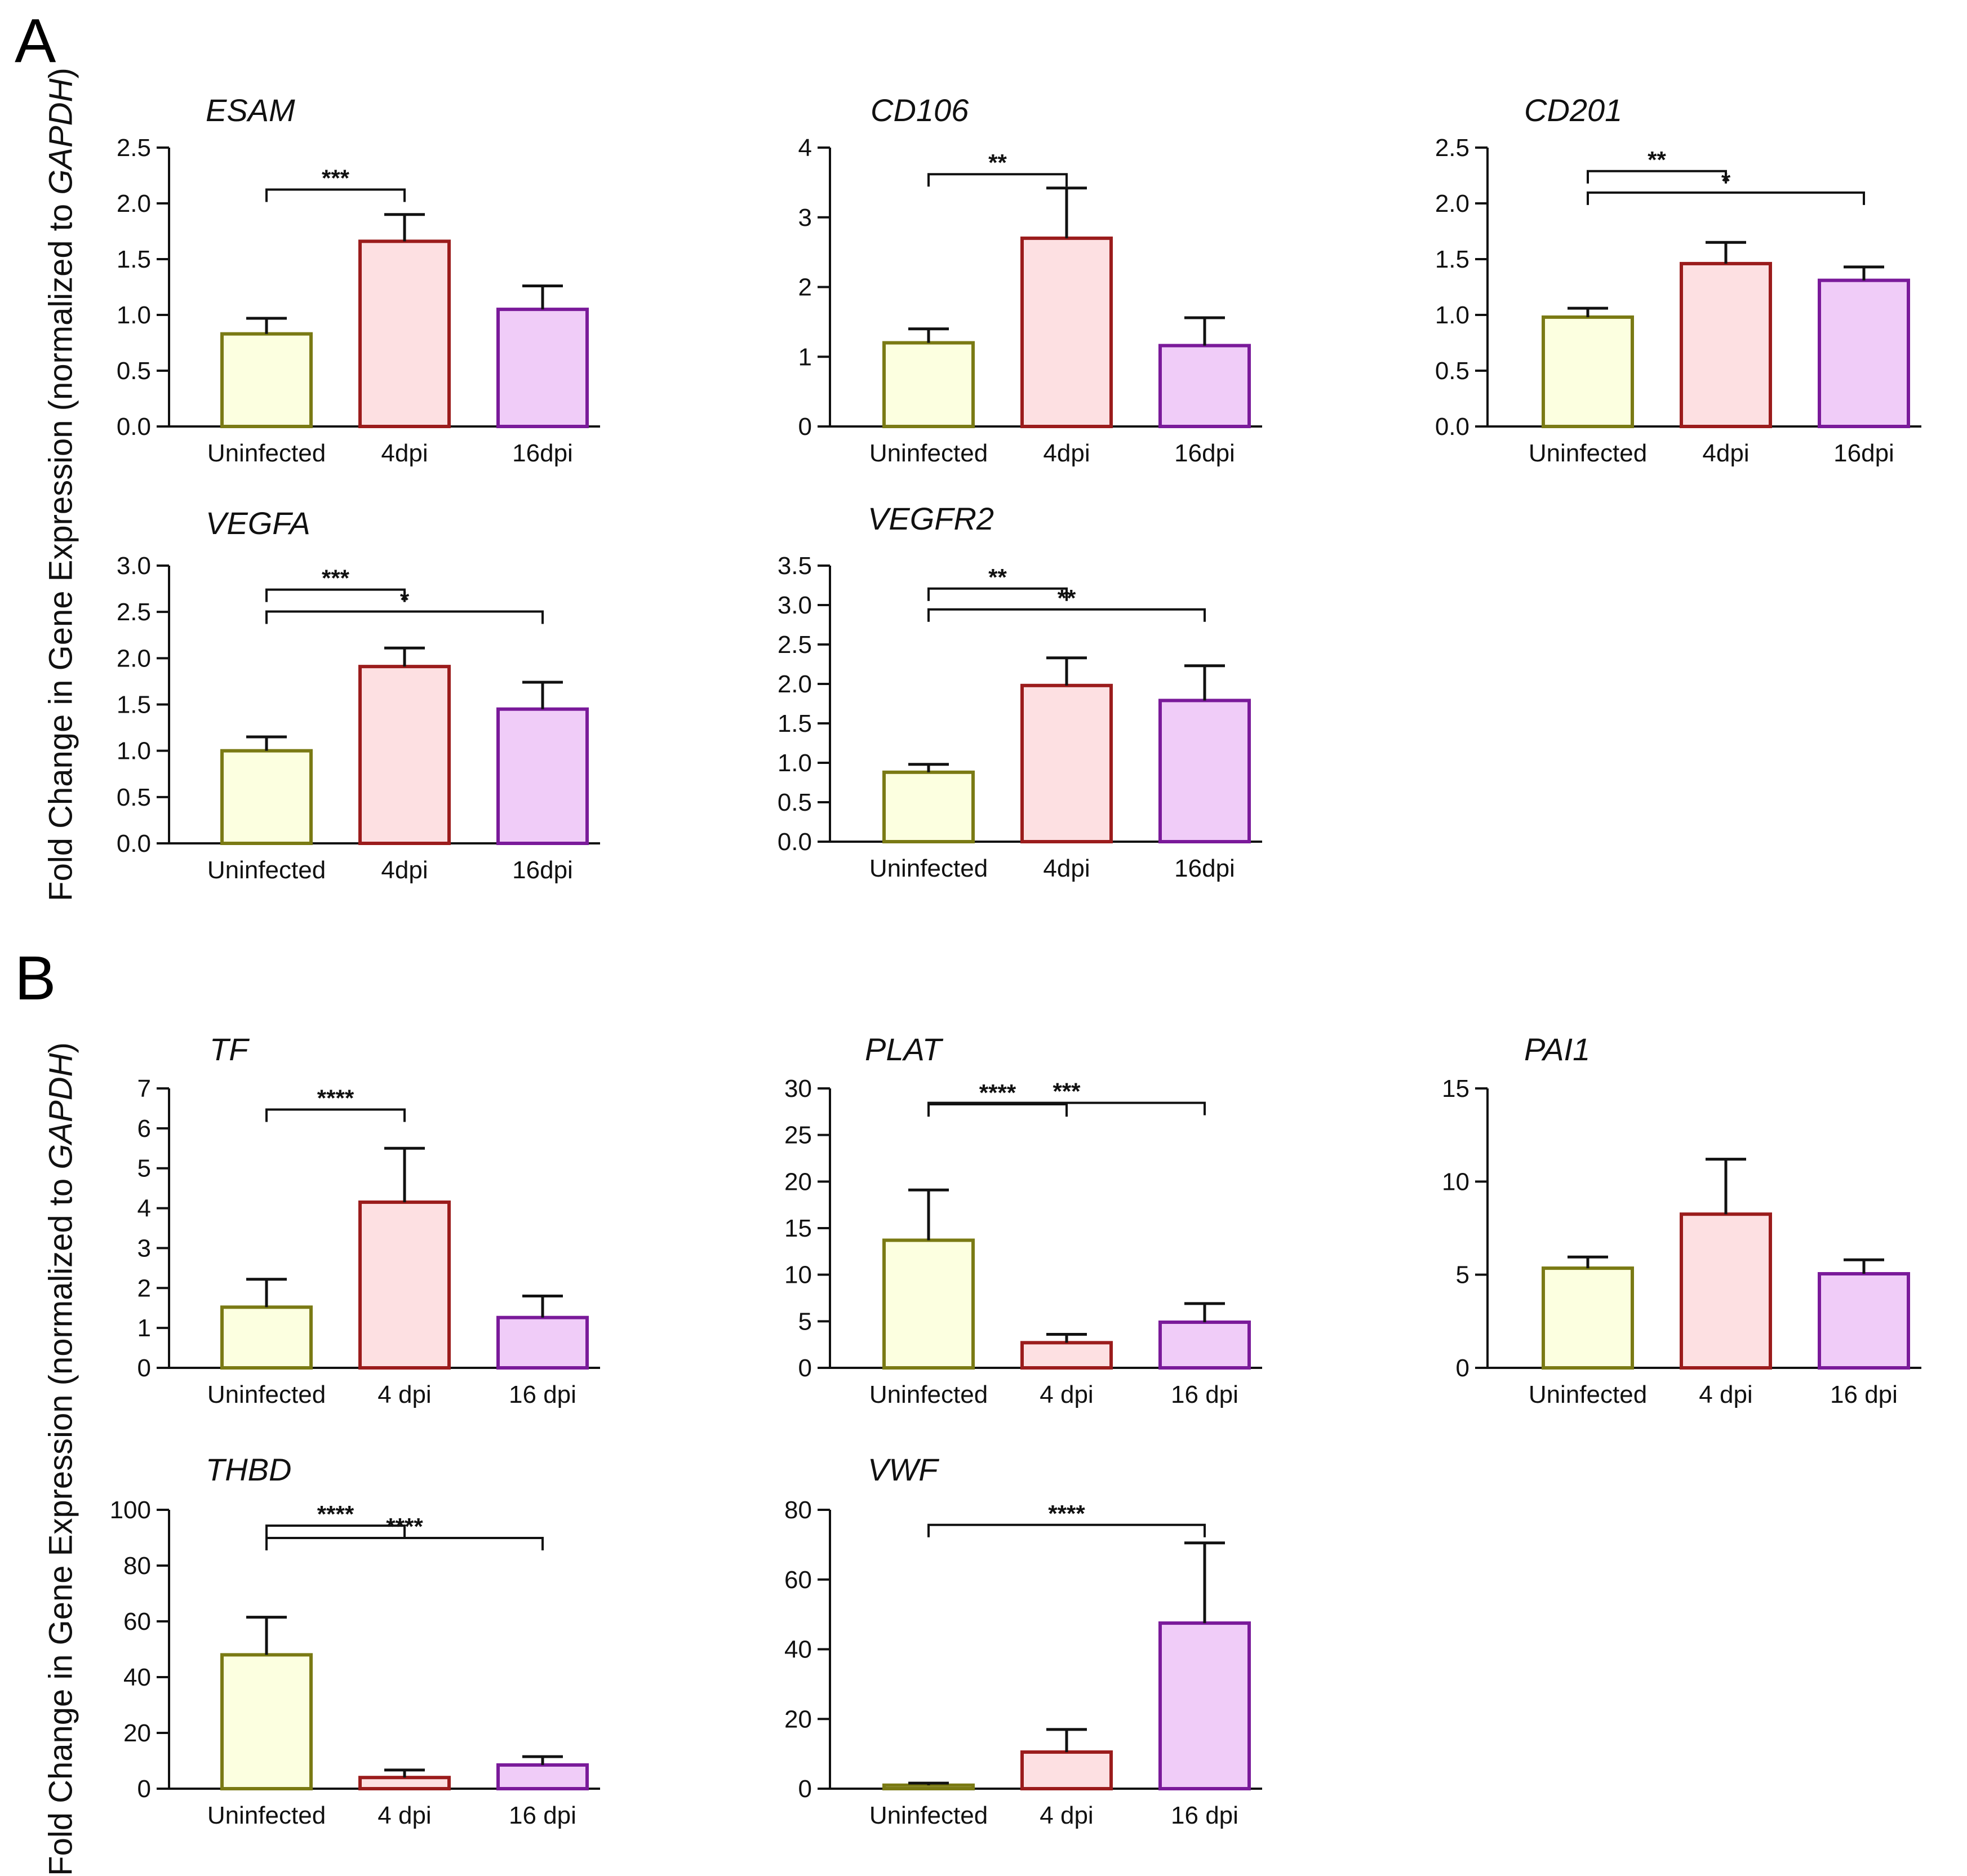 This screenshot has height=1876, width=1967. I want to click on y-tick-label: 2, so click(144, 1288).